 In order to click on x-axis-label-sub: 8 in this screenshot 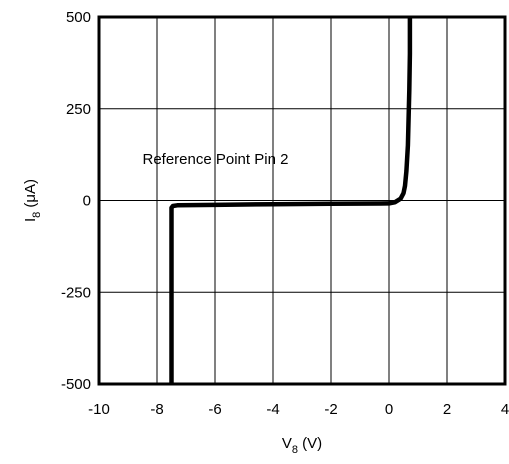, I will do `click(295, 450)`.